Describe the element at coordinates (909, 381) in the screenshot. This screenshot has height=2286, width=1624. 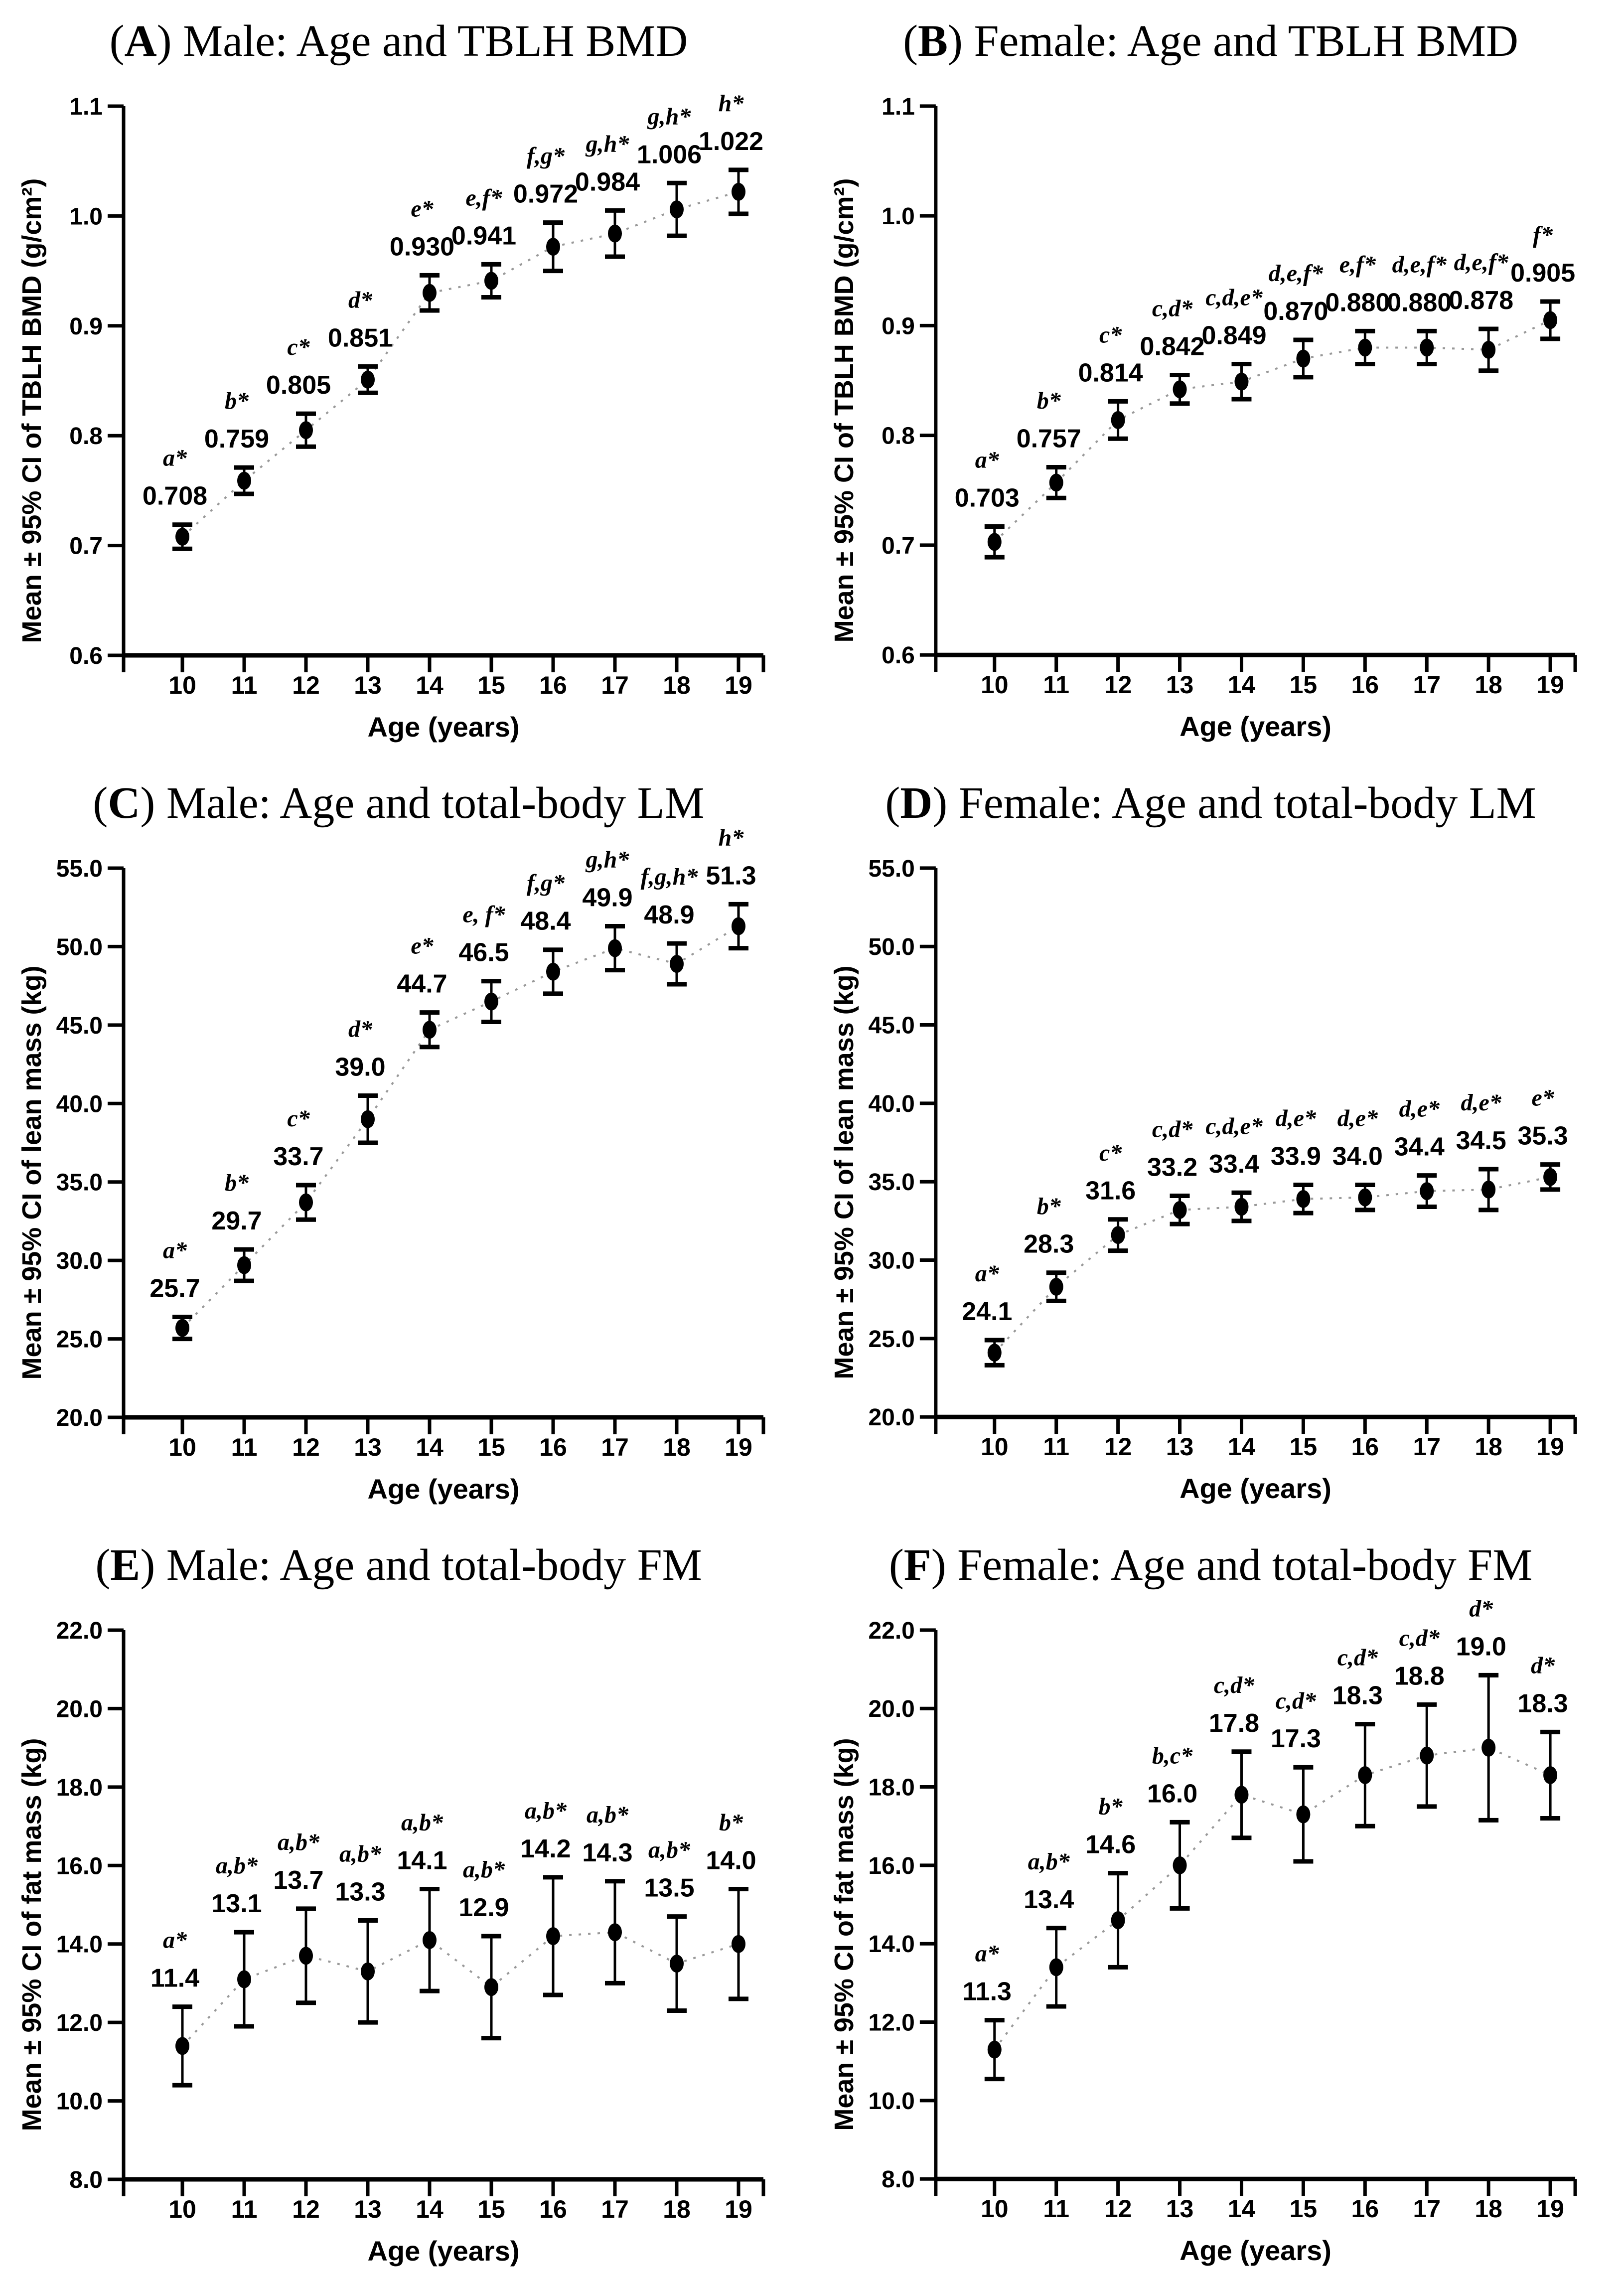
I see `y-axis: 1.1 1.0 0.9 0.8 0.7 0.6` at that location.